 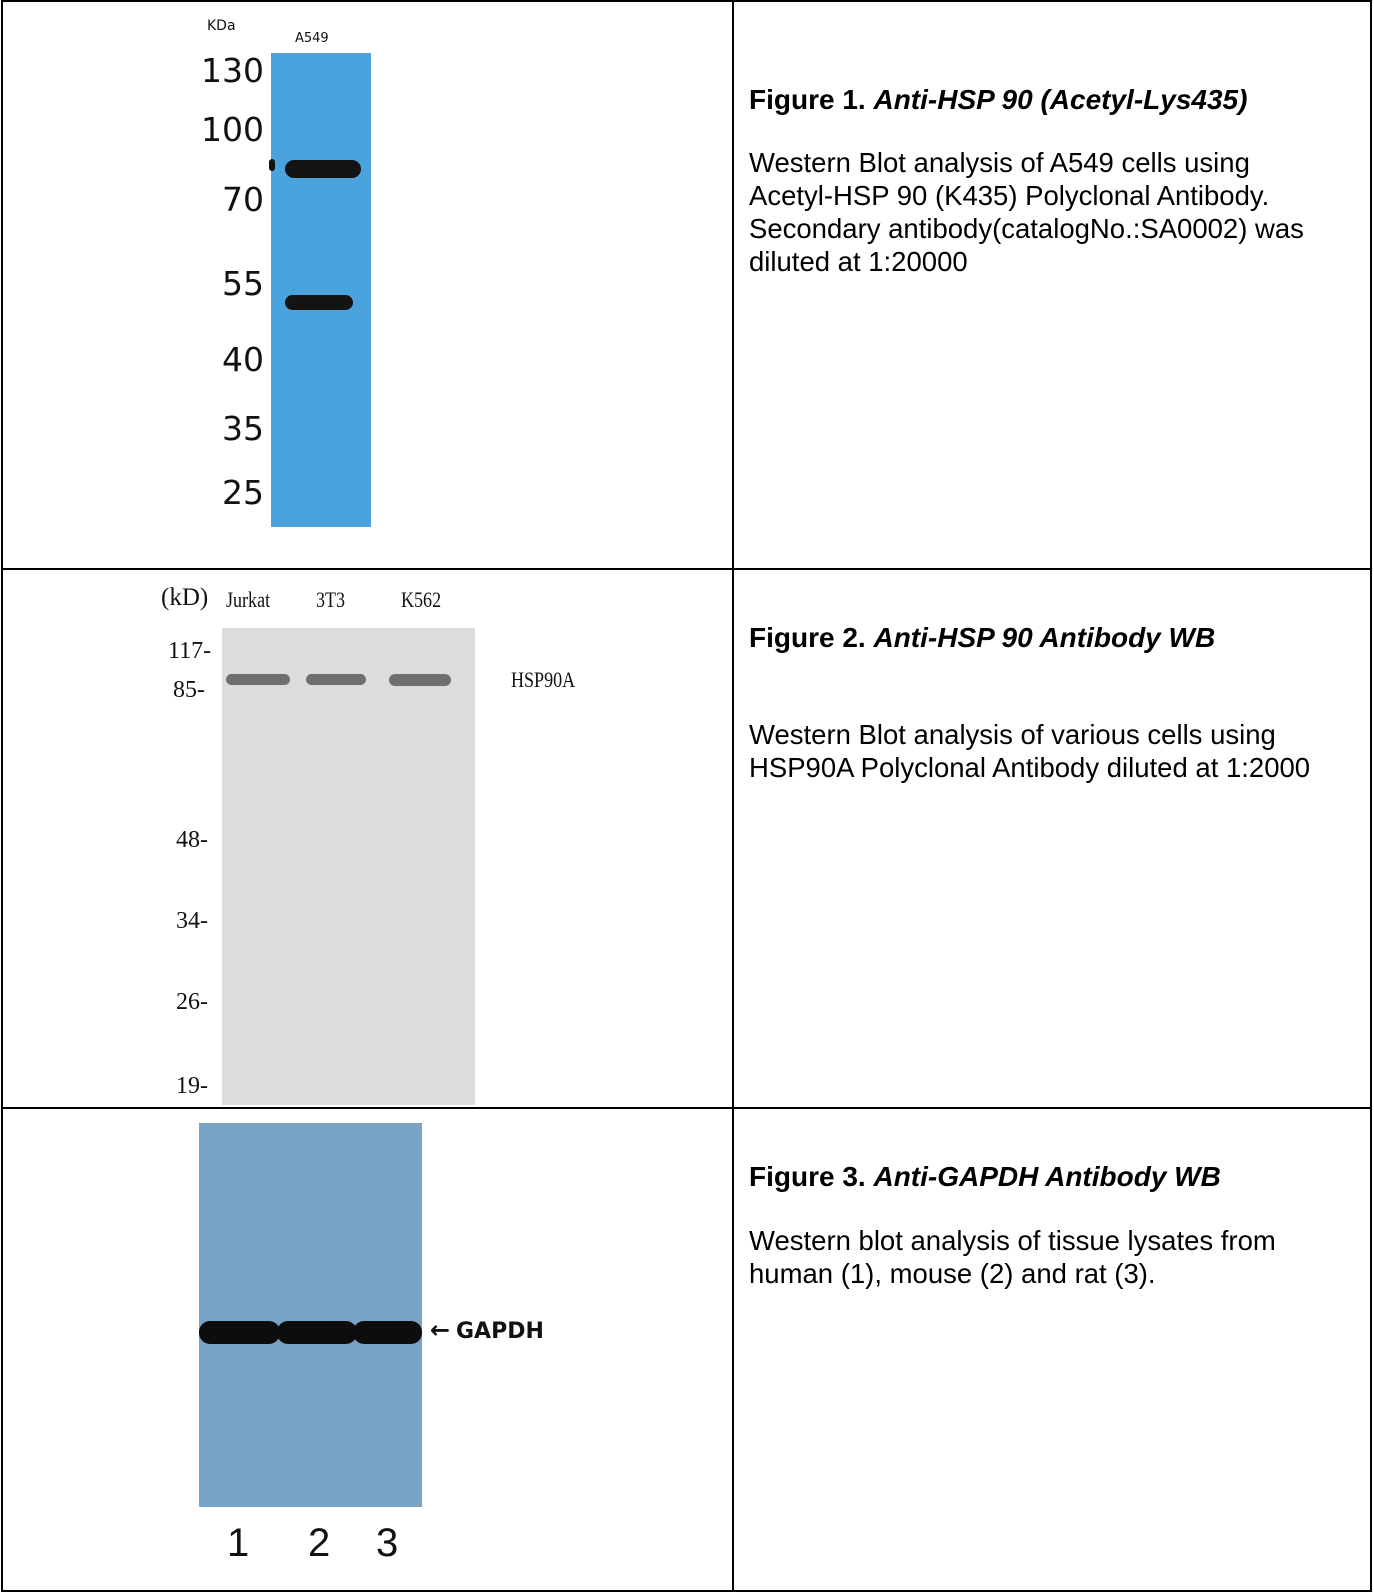 What do you see at coordinates (243, 428) in the screenshot?
I see `marker-35: 35` at bounding box center [243, 428].